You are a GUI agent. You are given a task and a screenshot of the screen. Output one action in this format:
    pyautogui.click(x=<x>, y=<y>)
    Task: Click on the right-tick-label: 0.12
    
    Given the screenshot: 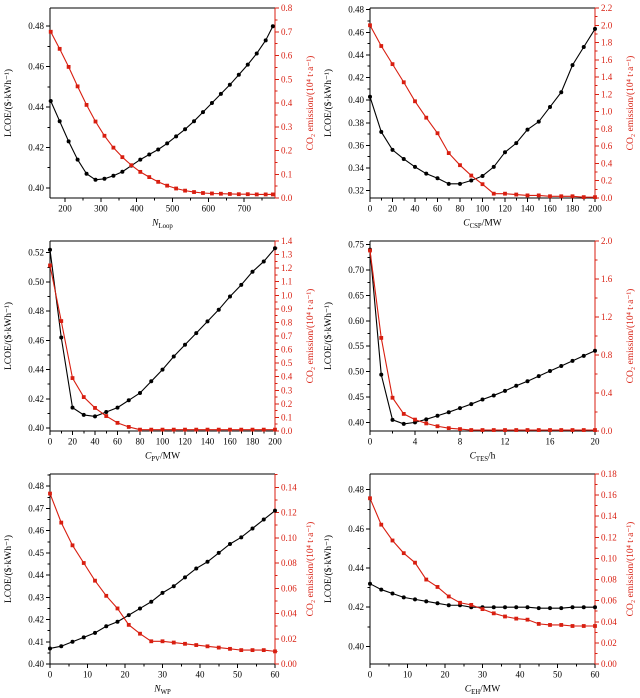 What is the action you would take?
    pyautogui.click(x=289, y=513)
    